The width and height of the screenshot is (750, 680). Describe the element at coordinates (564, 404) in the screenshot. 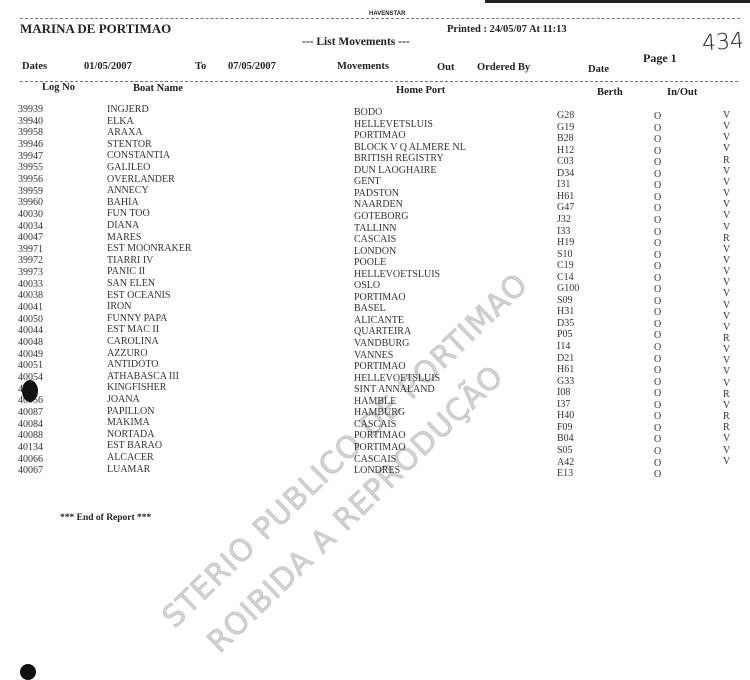

I see `berth-cell: I37` at that location.